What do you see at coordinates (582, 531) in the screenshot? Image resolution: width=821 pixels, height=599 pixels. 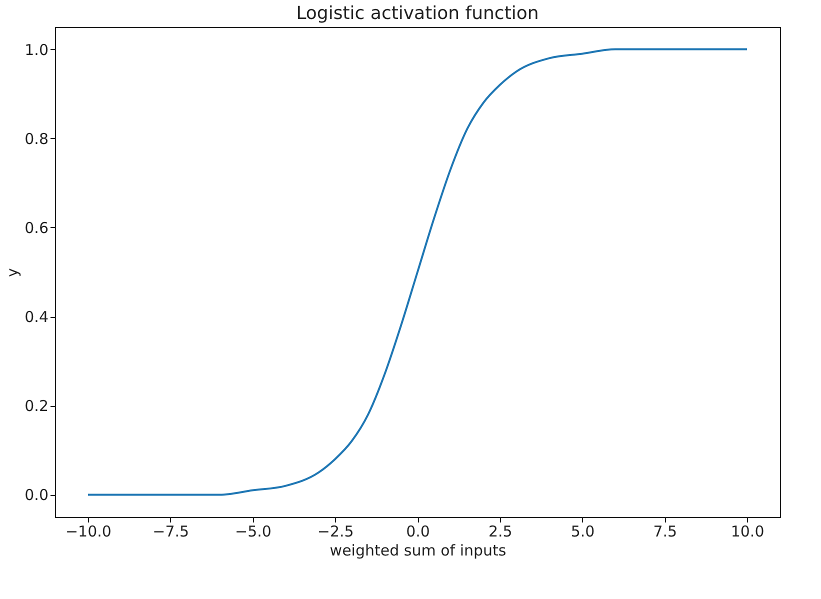 I see `x-tick-label: 5.0` at bounding box center [582, 531].